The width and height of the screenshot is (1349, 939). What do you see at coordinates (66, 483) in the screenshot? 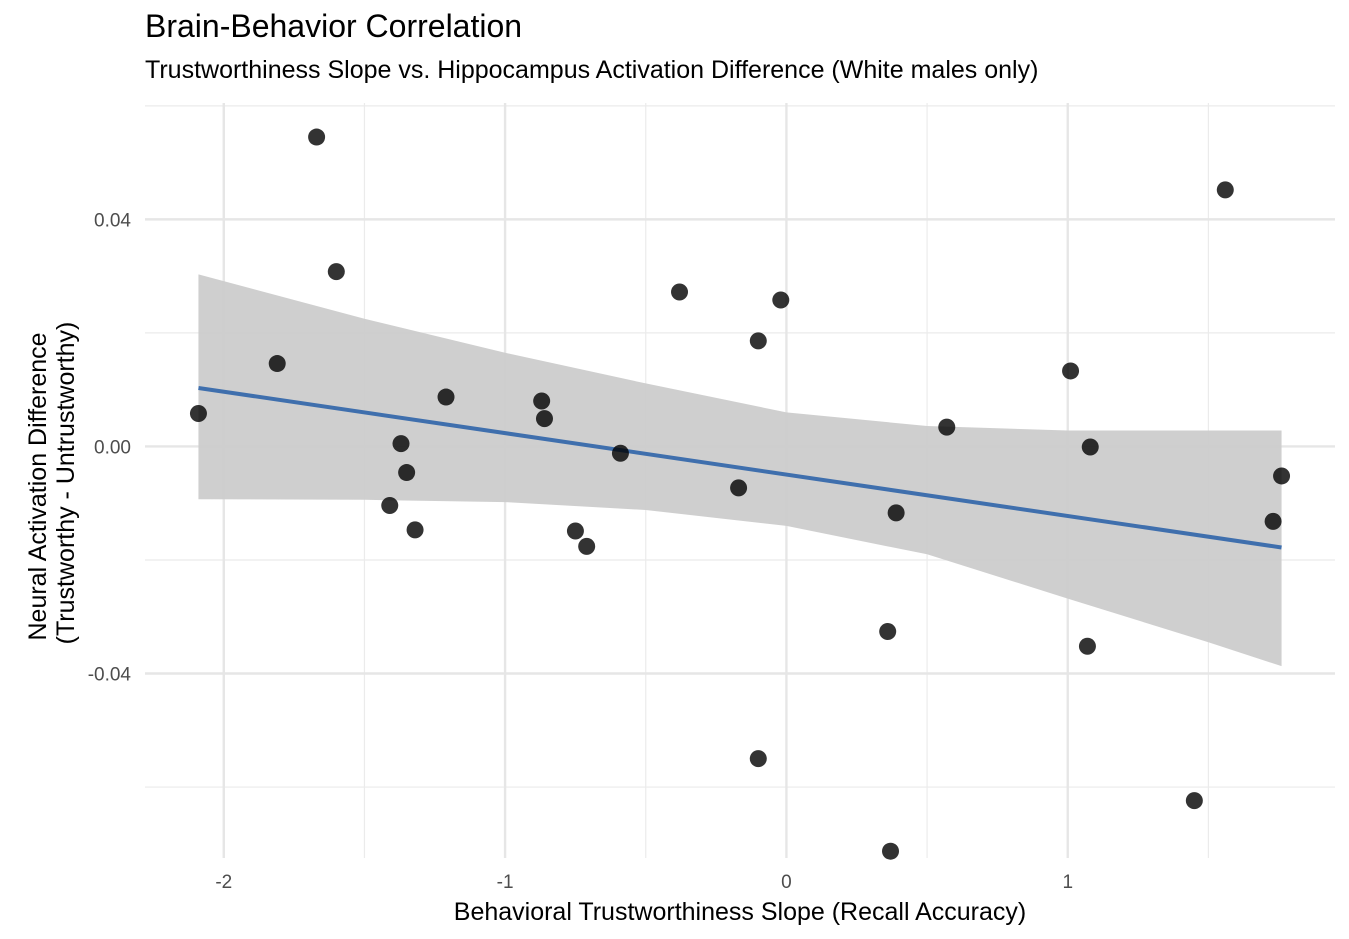
I see `y-axis-label-line-2: (Trustworthy - Untrustworthy)` at bounding box center [66, 483].